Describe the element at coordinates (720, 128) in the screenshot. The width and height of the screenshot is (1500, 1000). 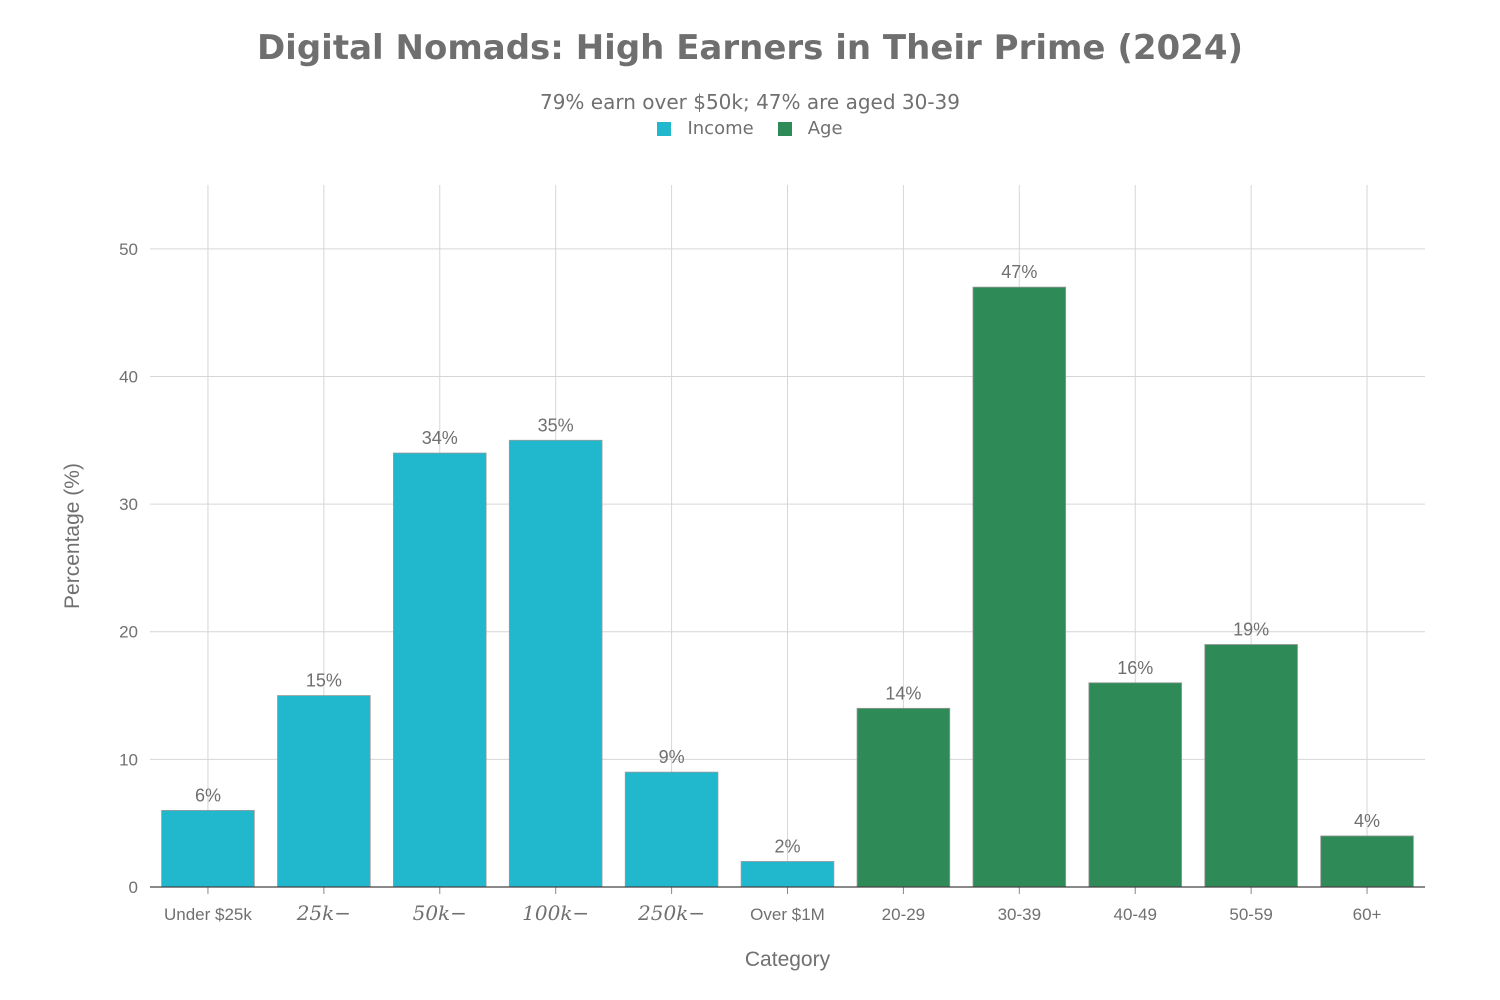
I see `legend-label-income: Income` at that location.